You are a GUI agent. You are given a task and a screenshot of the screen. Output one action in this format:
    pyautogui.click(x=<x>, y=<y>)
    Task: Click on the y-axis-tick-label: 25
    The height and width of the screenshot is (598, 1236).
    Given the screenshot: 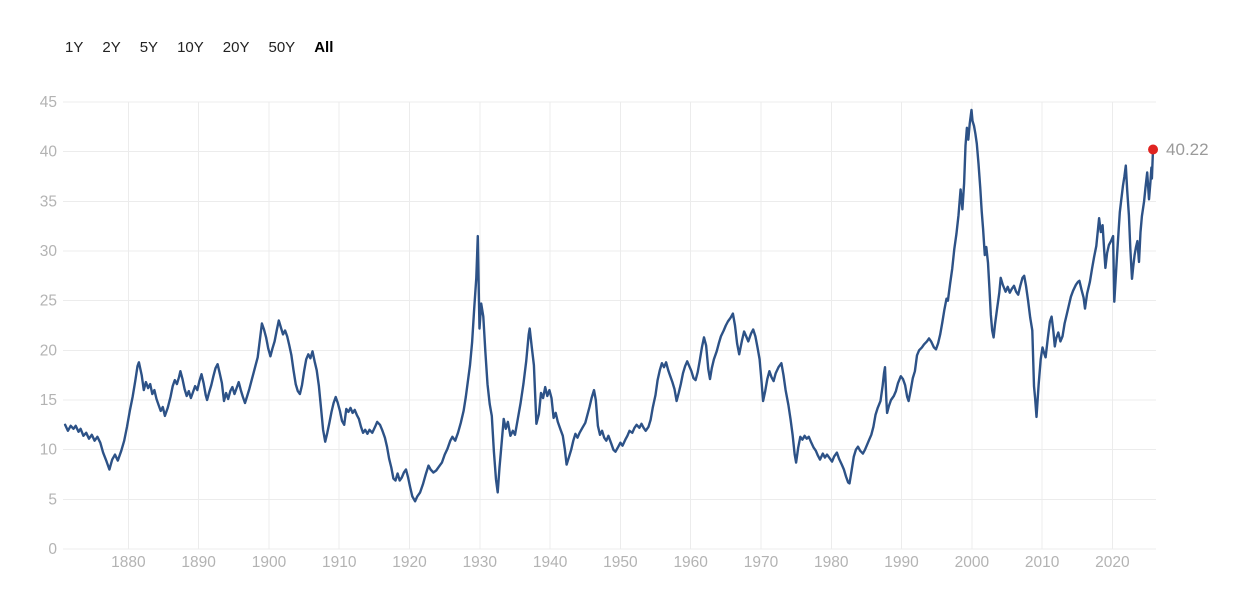 What is the action you would take?
    pyautogui.click(x=48, y=301)
    